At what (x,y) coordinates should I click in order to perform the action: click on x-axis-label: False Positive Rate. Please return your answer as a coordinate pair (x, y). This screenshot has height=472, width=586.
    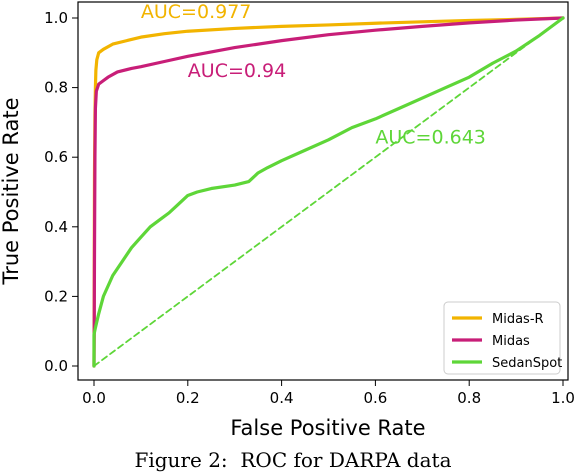
    Looking at the image, I should click on (327, 428).